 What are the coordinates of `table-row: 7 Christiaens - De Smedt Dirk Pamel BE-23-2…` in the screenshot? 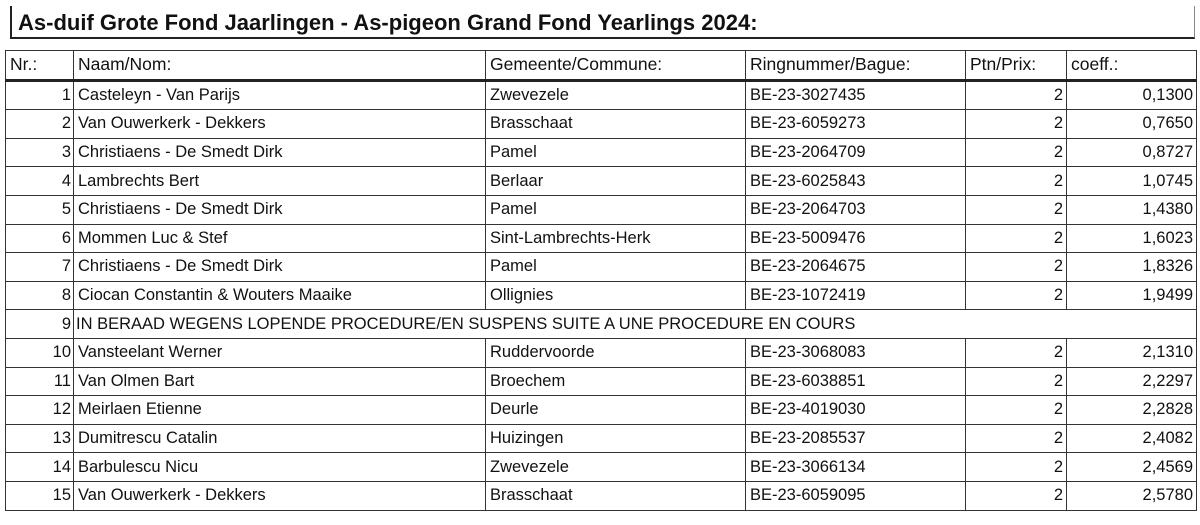 It's located at (601, 267).